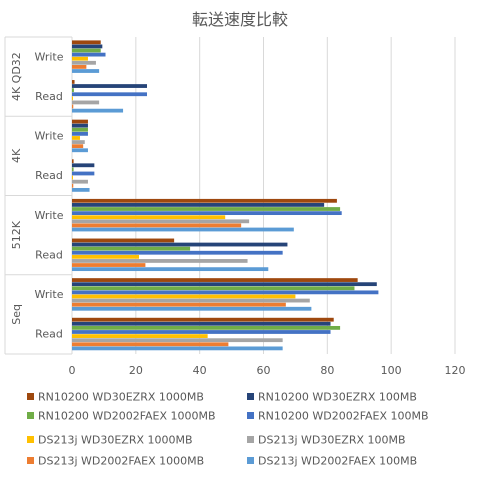 The height and width of the screenshot is (480, 480). Describe the element at coordinates (72, 370) in the screenshot. I see `x-tick-label: 0` at that location.